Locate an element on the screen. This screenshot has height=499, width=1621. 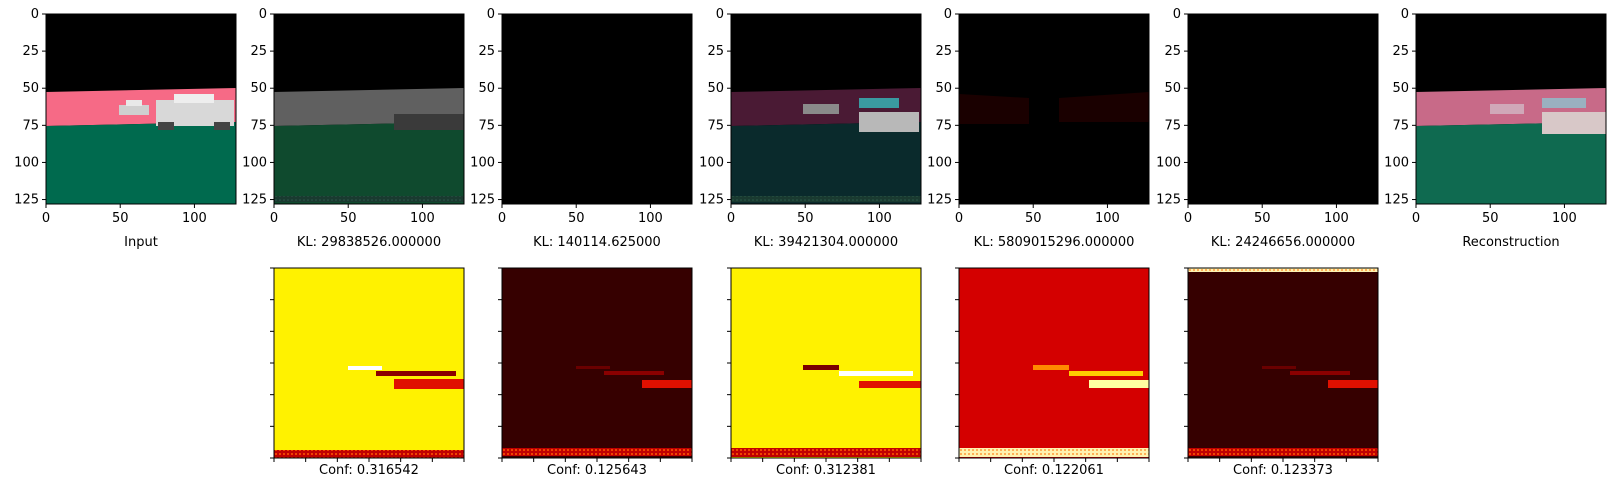
conf-label-3: Conf: 0.312381 is located at coordinates (826, 470).